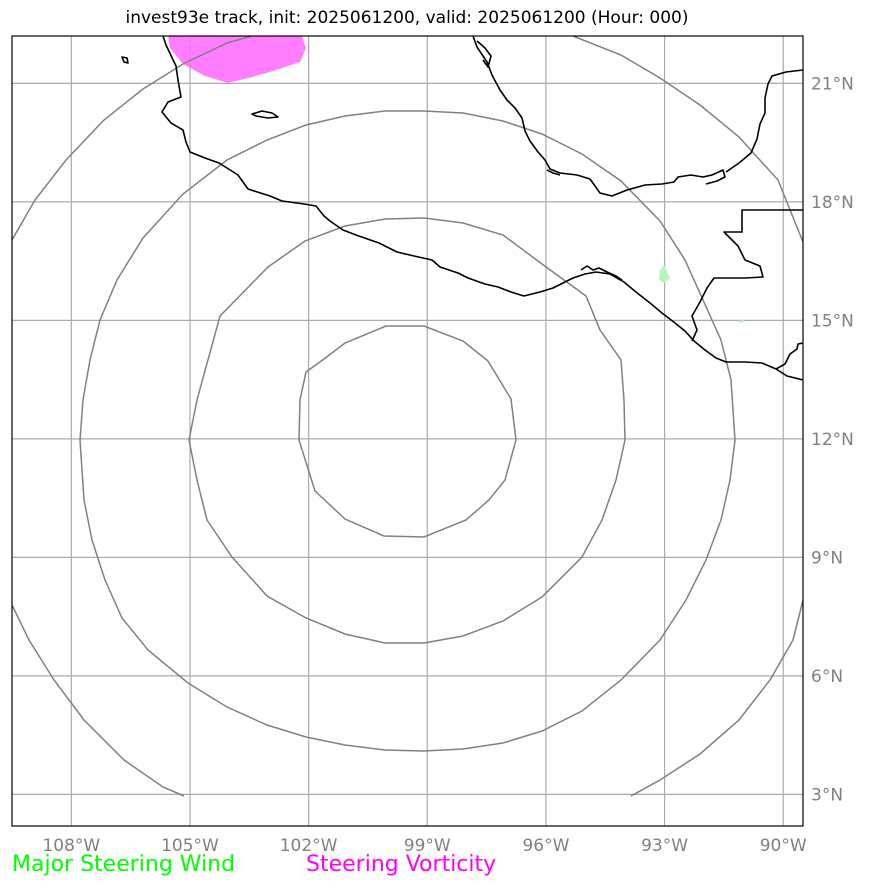 This screenshot has height=891, width=873. I want to click on yucatan-coastline, so click(764, 121).